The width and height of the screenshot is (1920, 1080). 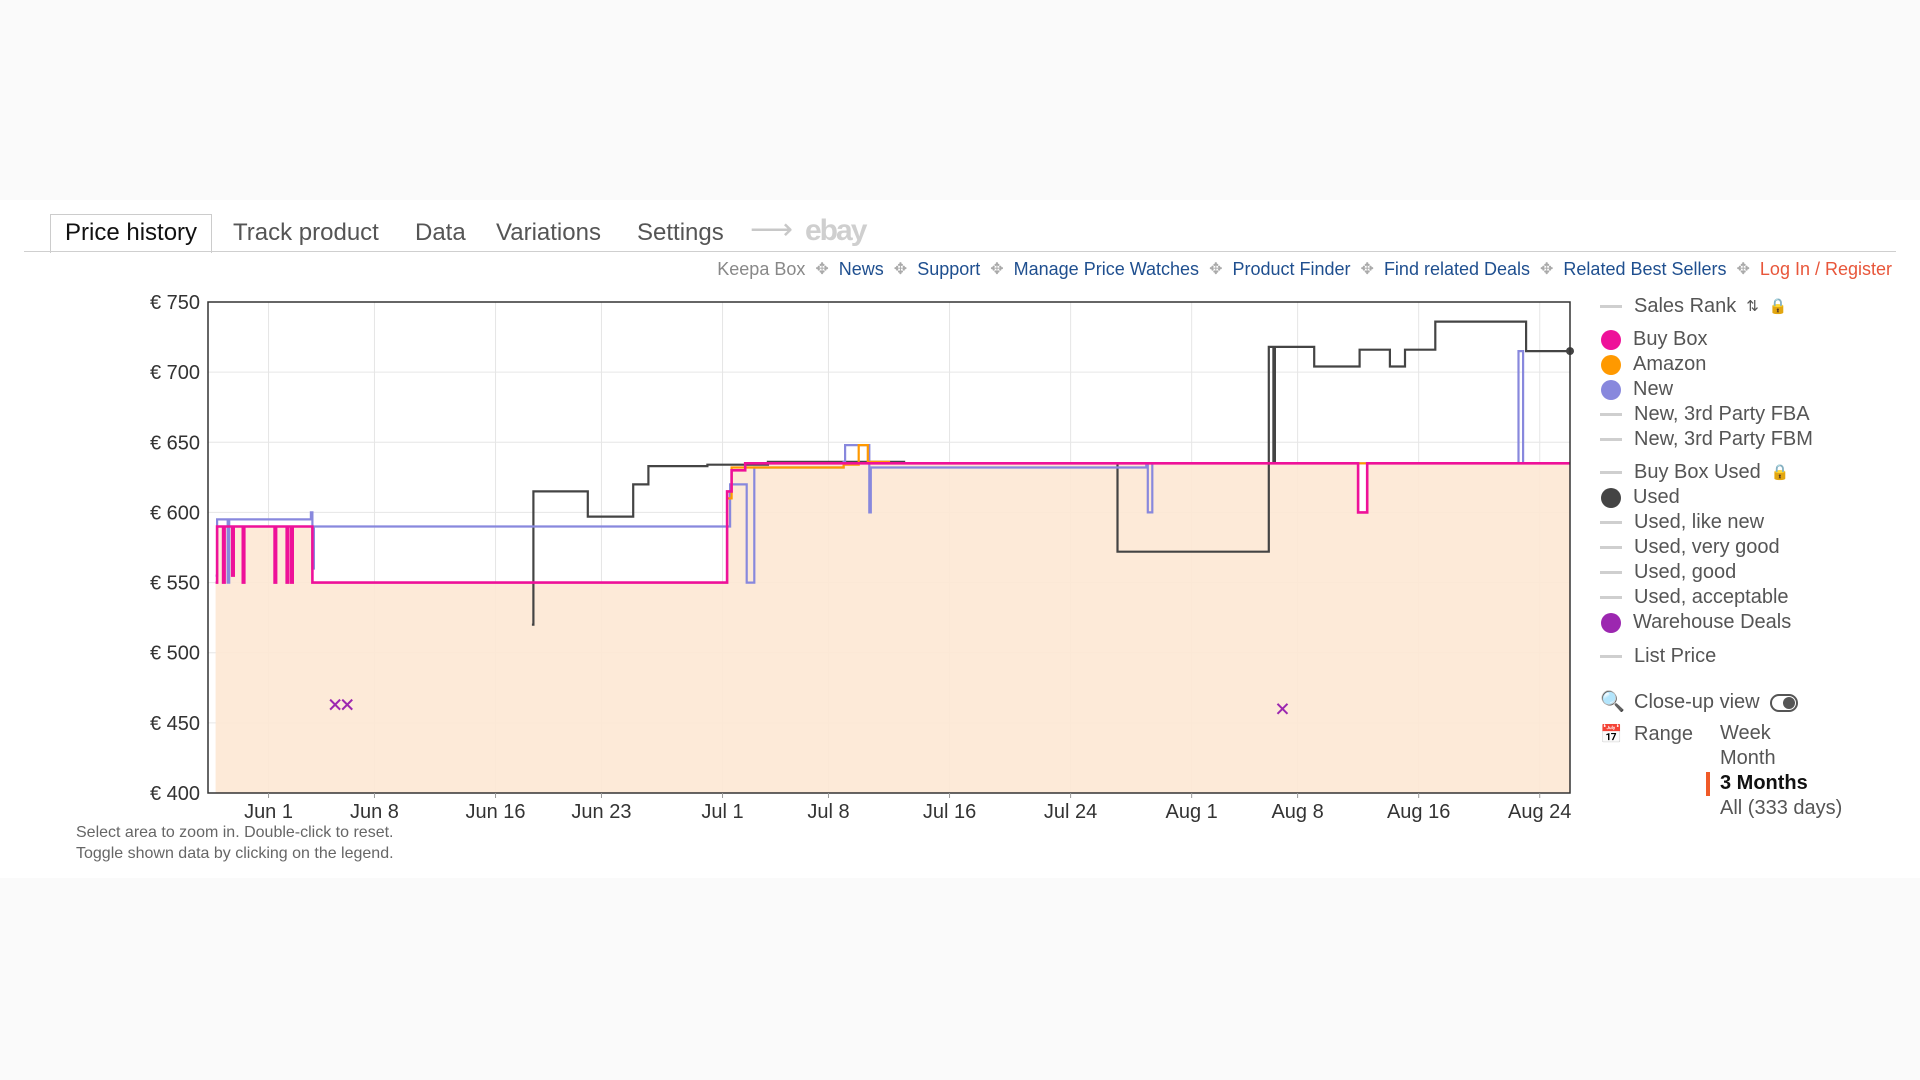 I want to click on legend-used-very-good: Used, very good, so click(x=1690, y=547).